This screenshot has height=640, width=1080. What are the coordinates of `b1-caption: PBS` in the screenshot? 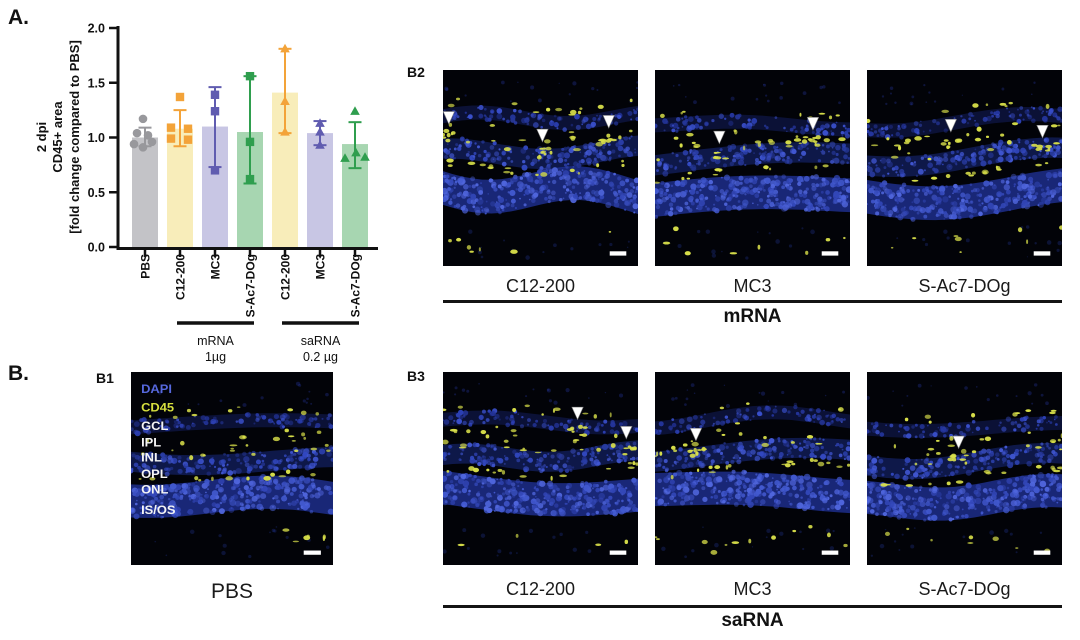 It's located at (232, 591).